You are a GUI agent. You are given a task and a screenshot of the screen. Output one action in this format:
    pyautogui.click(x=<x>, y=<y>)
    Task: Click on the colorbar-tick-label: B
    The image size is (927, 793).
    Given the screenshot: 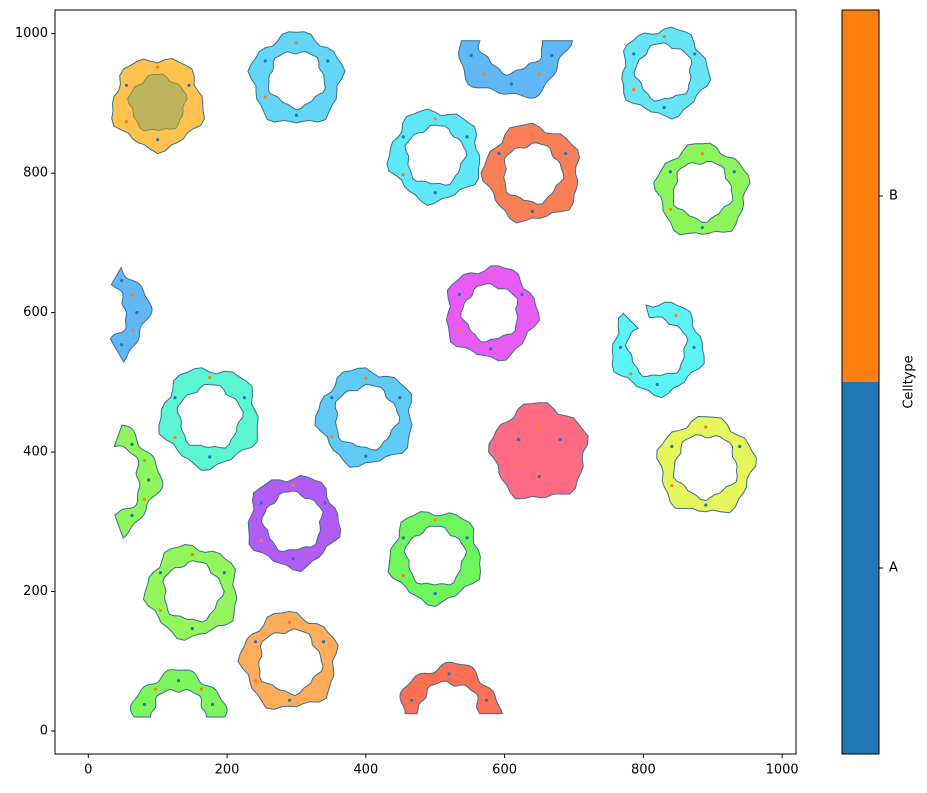 What is the action you would take?
    pyautogui.click(x=893, y=196)
    